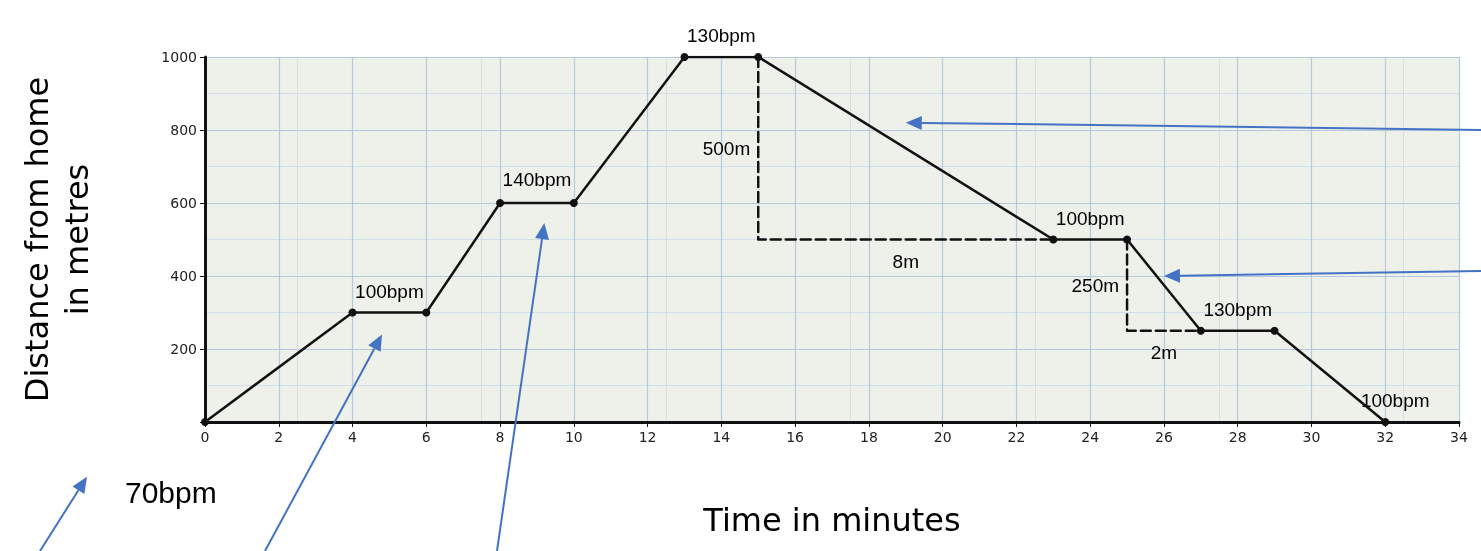 Image resolution: width=1481 pixels, height=551 pixels. I want to click on annotation: 140bpm, so click(537, 179).